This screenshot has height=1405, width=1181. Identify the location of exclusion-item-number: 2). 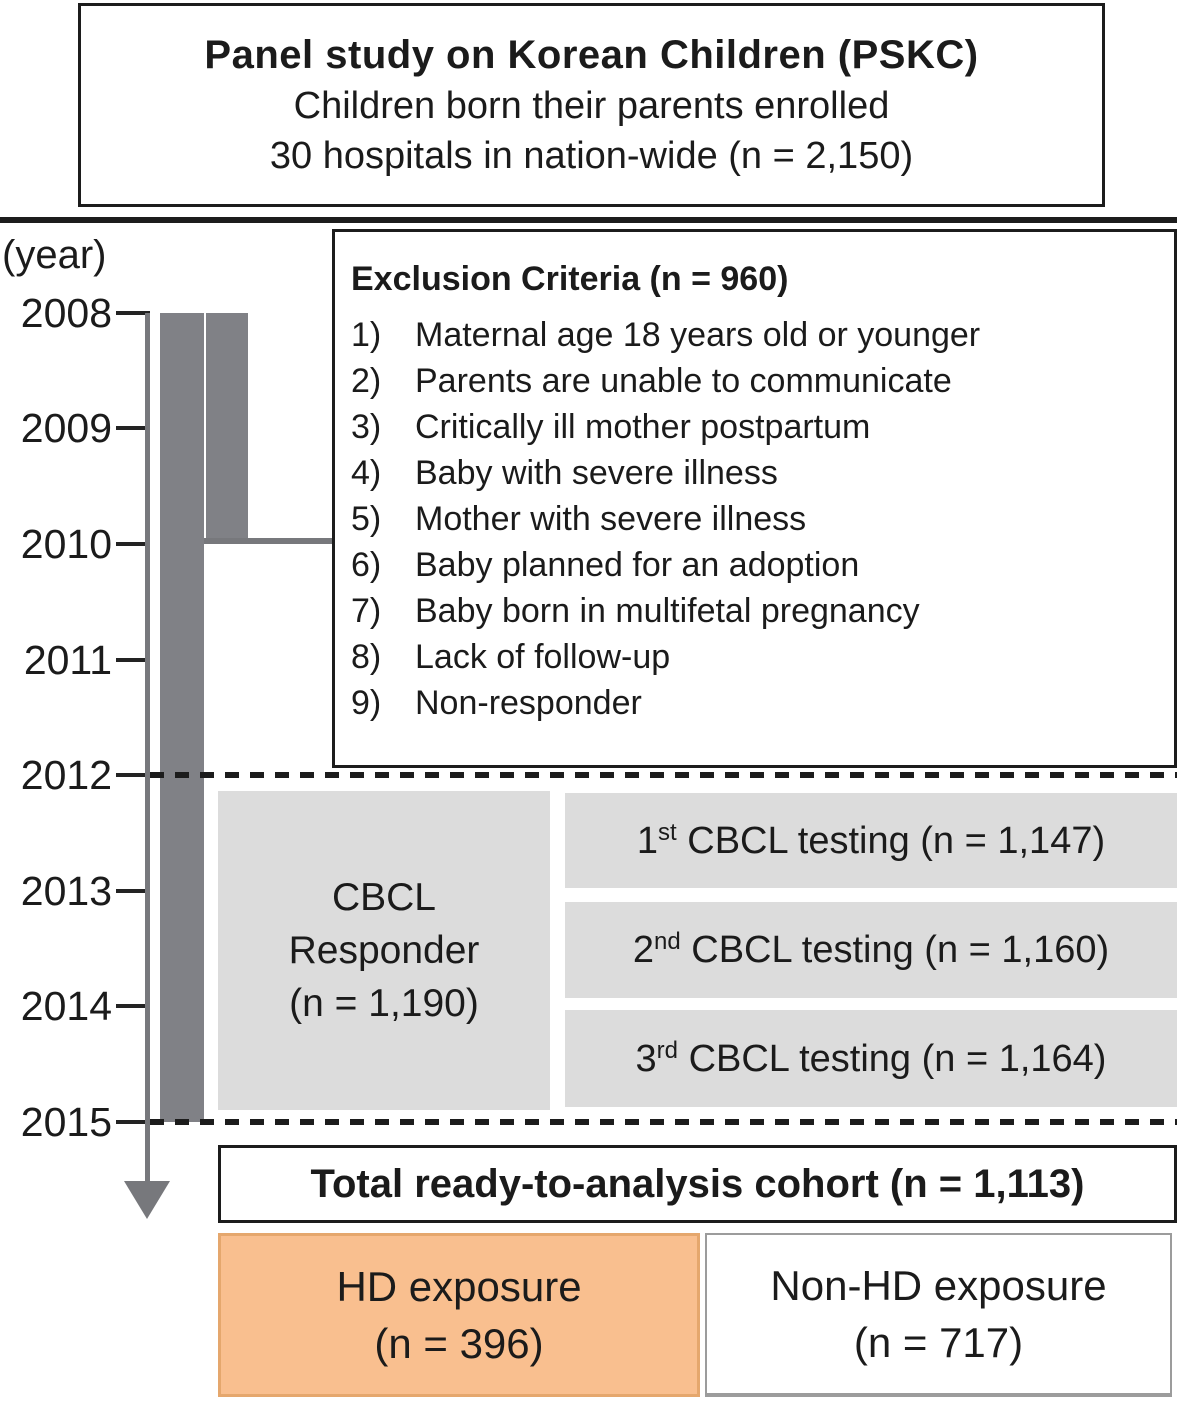
(366, 381).